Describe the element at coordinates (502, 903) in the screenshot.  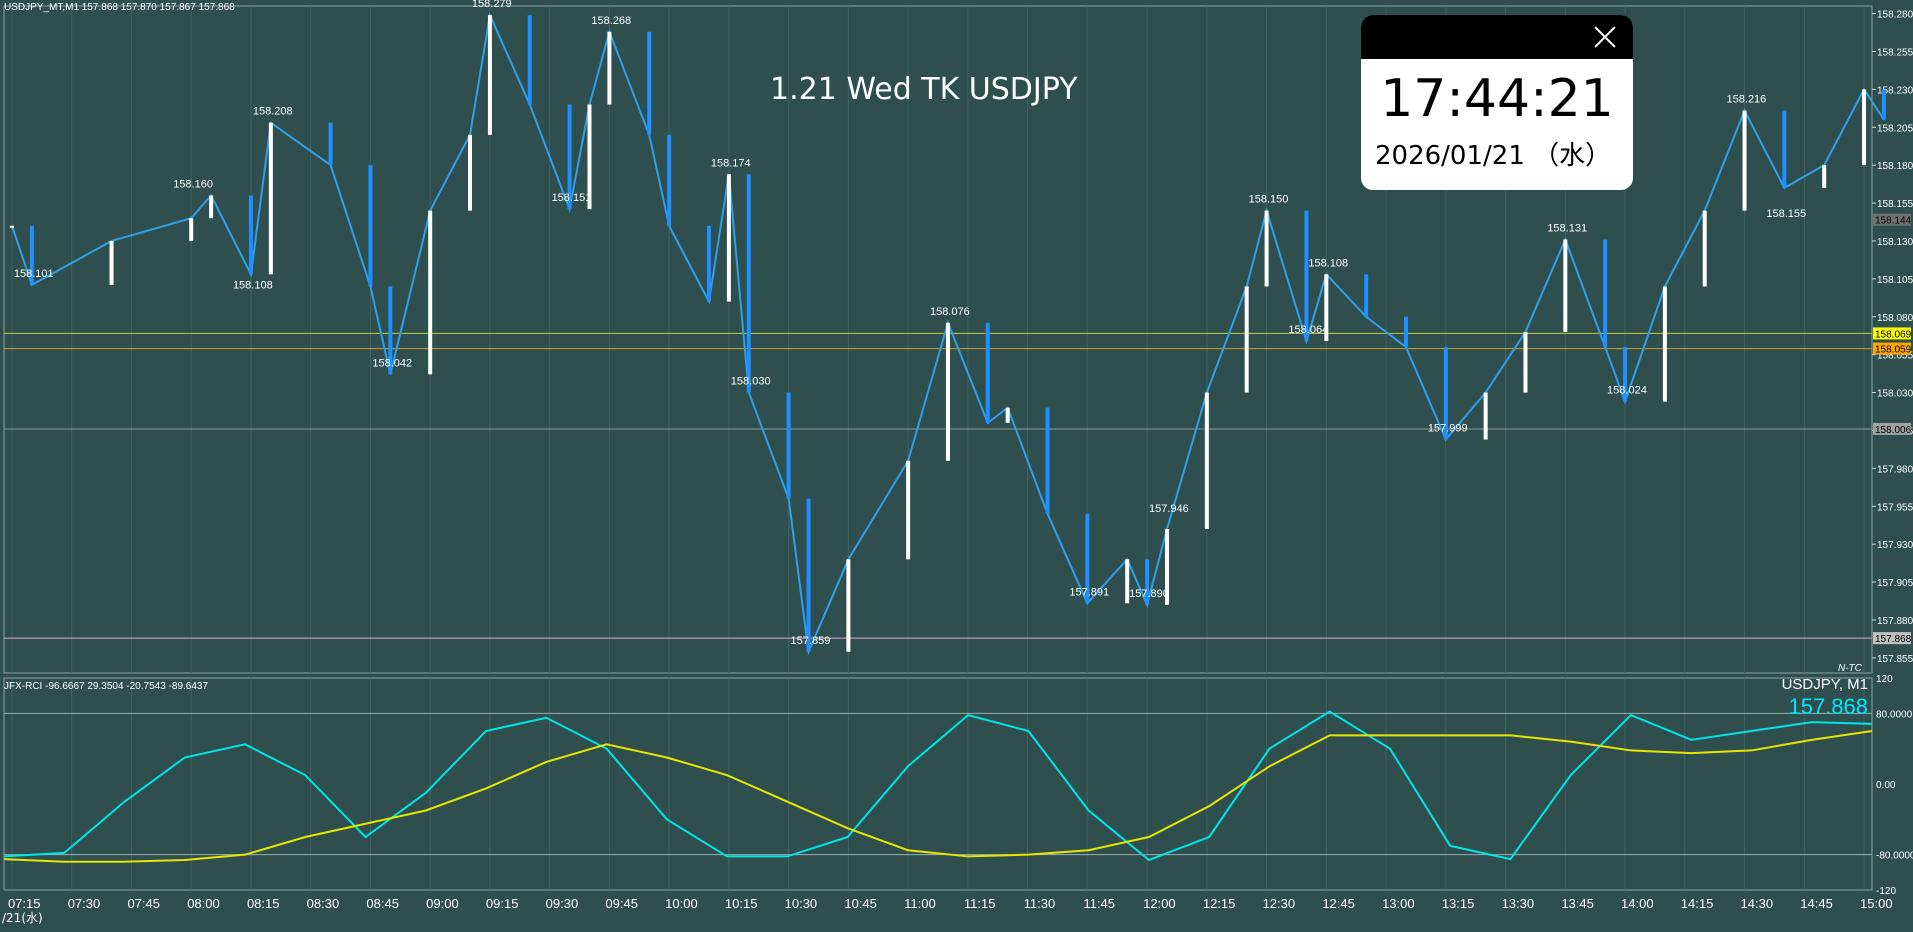
I see `x-tick-label: 09:15` at that location.